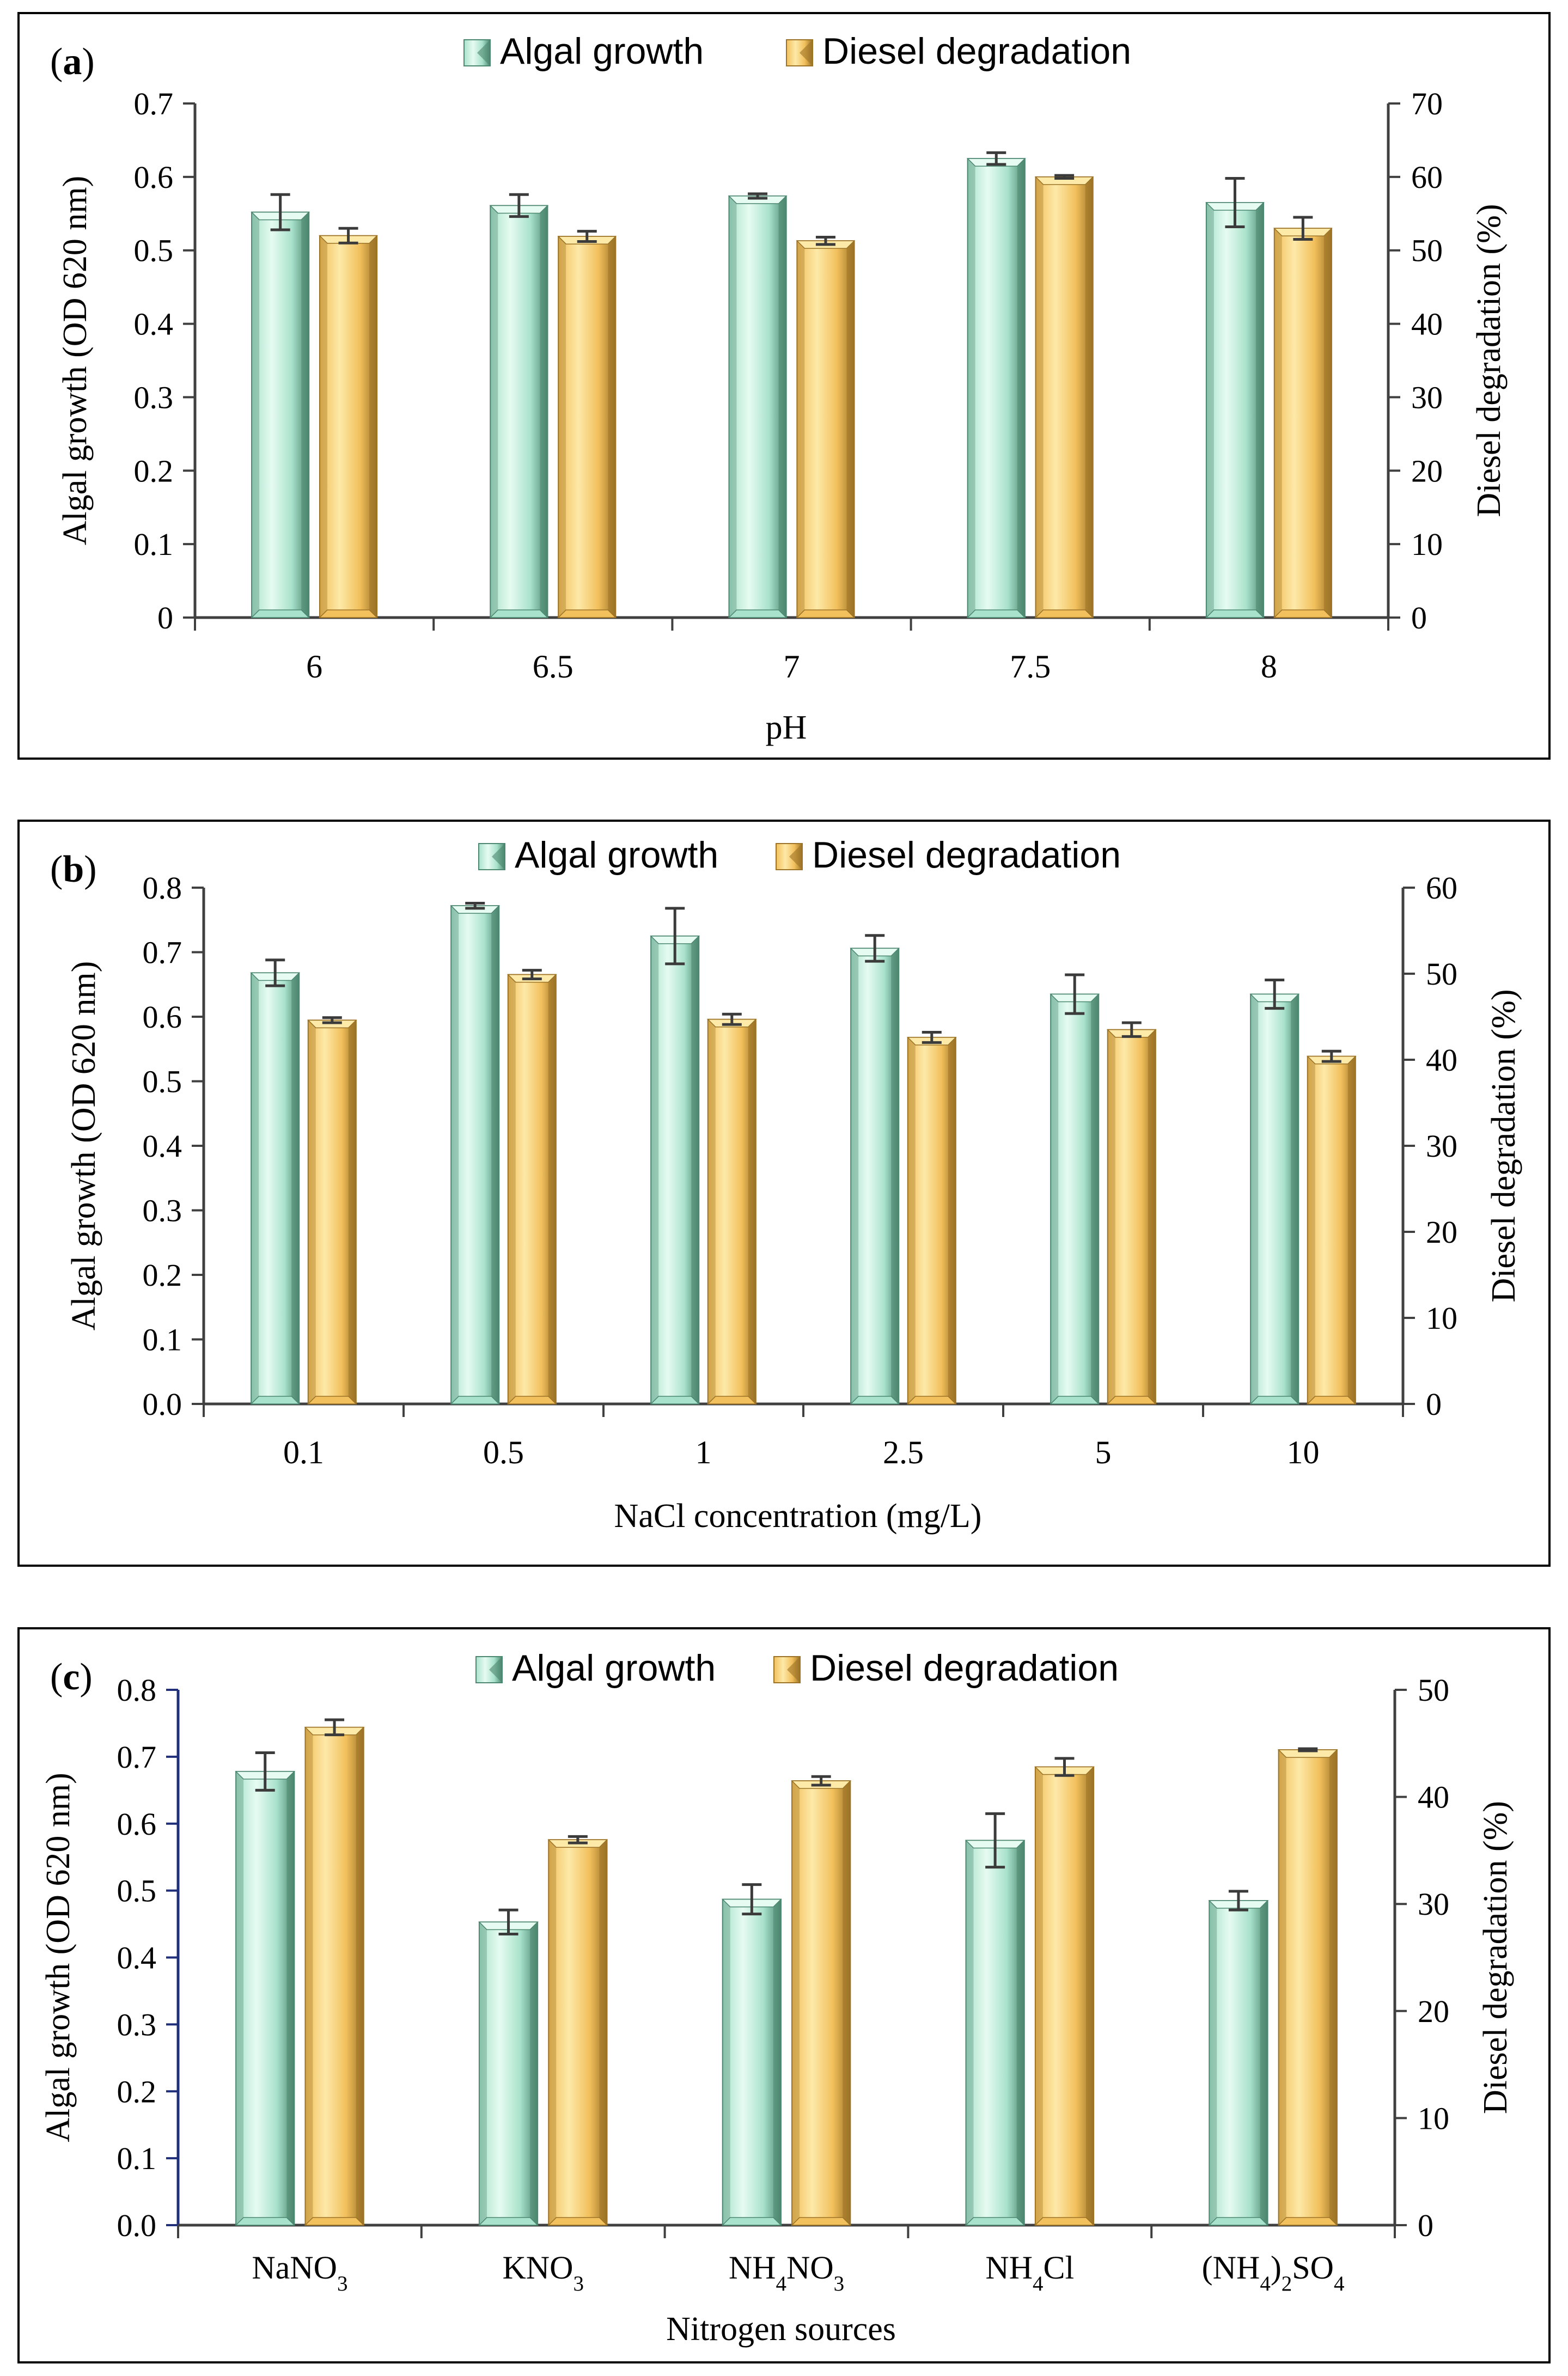 Image resolution: width=1568 pixels, height=2376 pixels. What do you see at coordinates (553, 667) in the screenshot?
I see `x-tick-label: 6.5` at bounding box center [553, 667].